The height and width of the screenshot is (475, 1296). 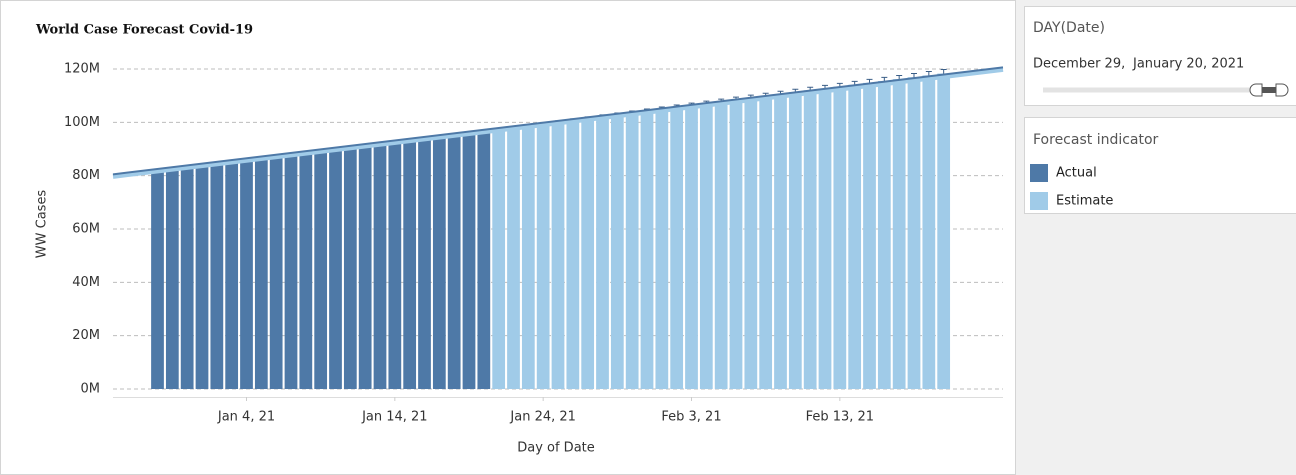 I want to click on filter-end: January 20, 2021, so click(x=1188, y=64).